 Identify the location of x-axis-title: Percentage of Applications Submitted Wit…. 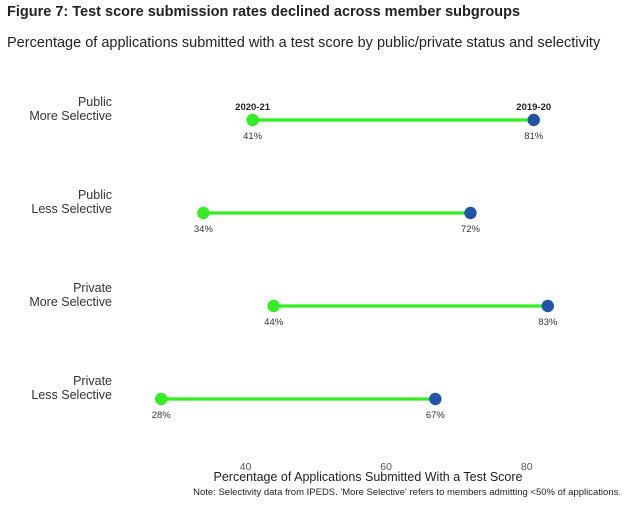
(368, 477).